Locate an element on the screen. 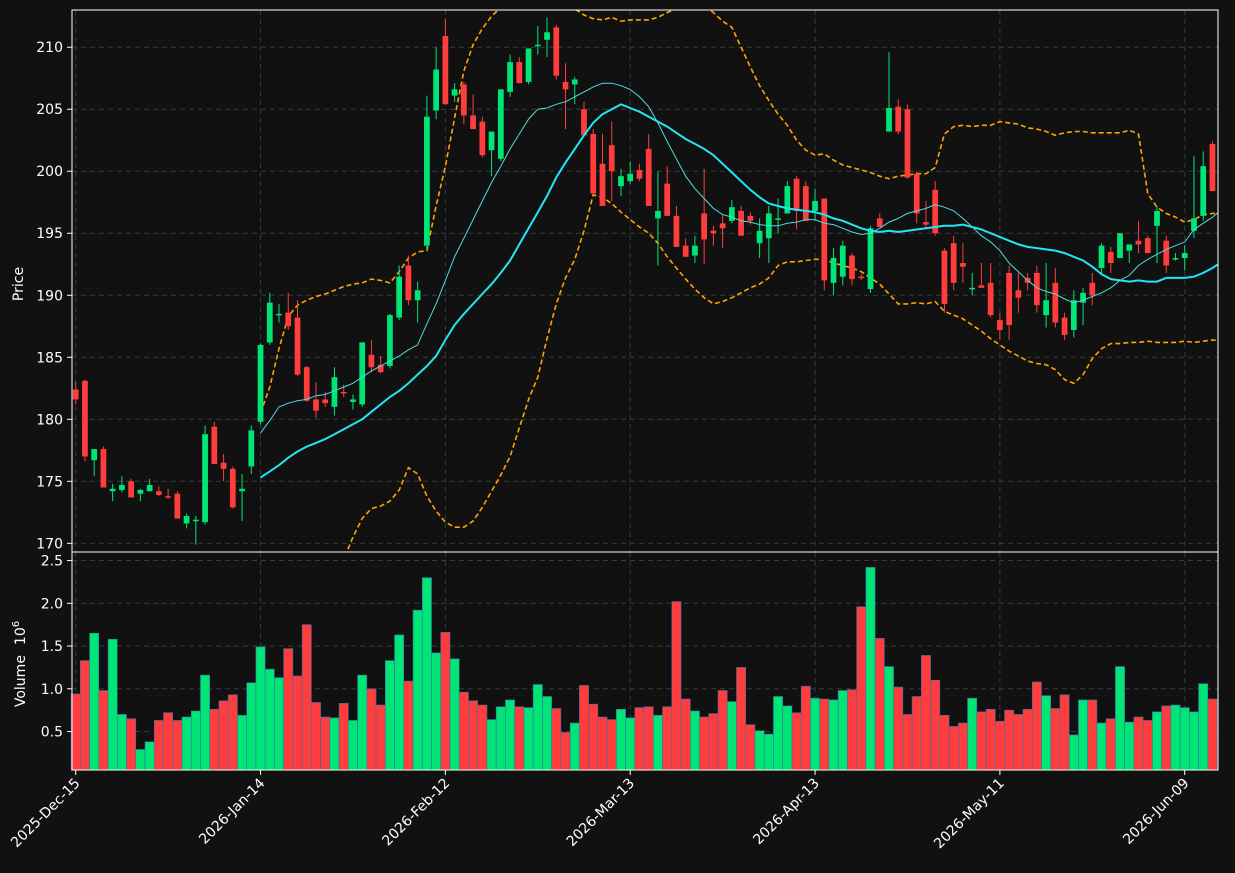 This screenshot has height=873, width=1235. price-y-tick-label: 200 is located at coordinates (49, 172).